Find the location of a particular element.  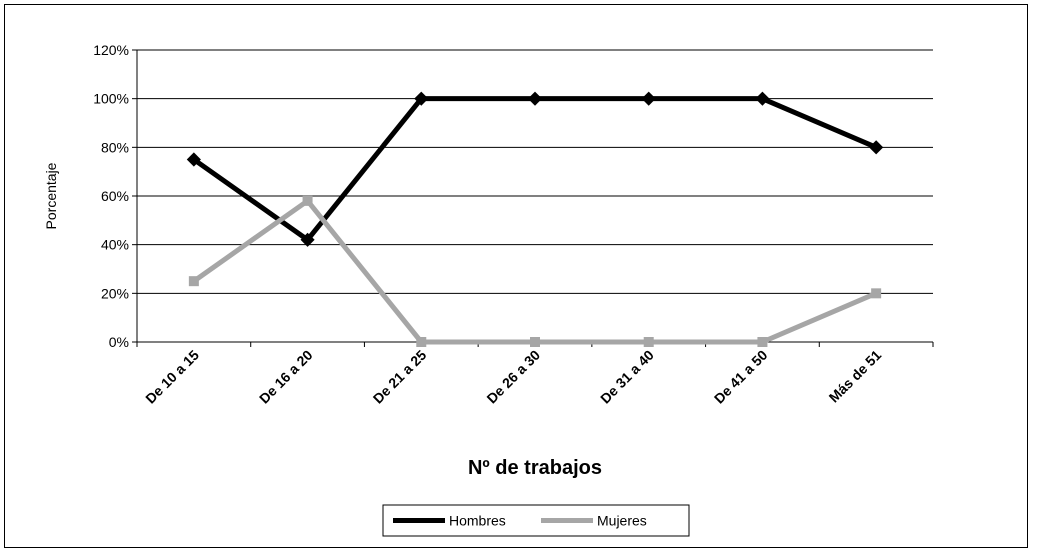

x-axis-title: Nº de trabajos is located at coordinates (535, 468).